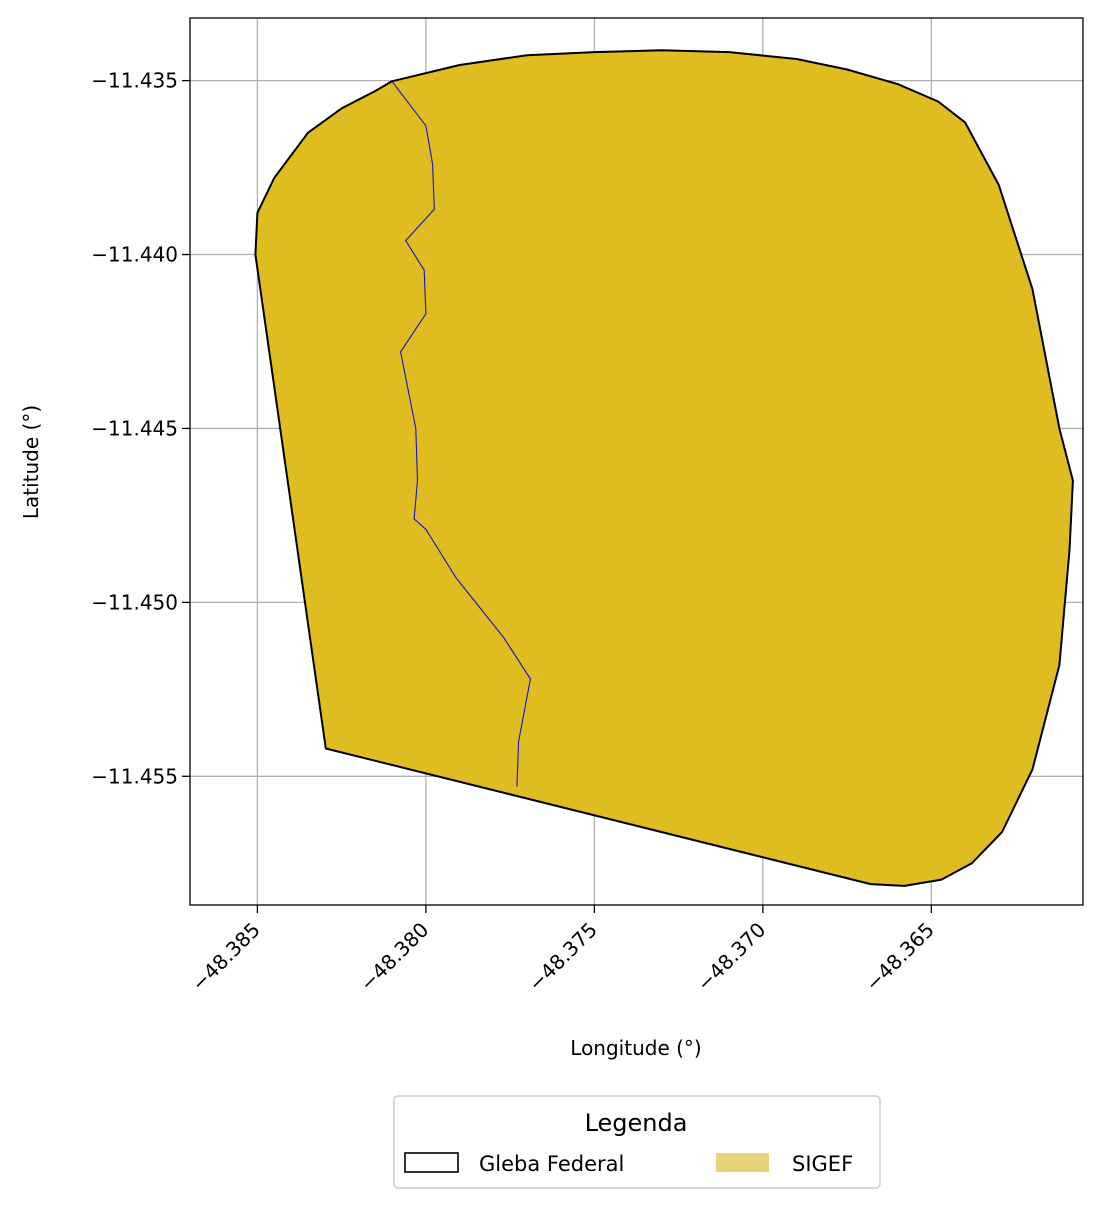 The width and height of the screenshot is (1101, 1207). I want to click on legend-title: Legenda, so click(636, 1123).